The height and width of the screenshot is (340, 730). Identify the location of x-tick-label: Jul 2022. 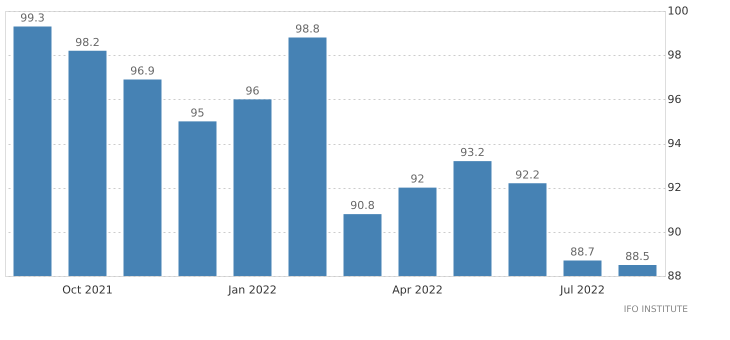
(582, 290).